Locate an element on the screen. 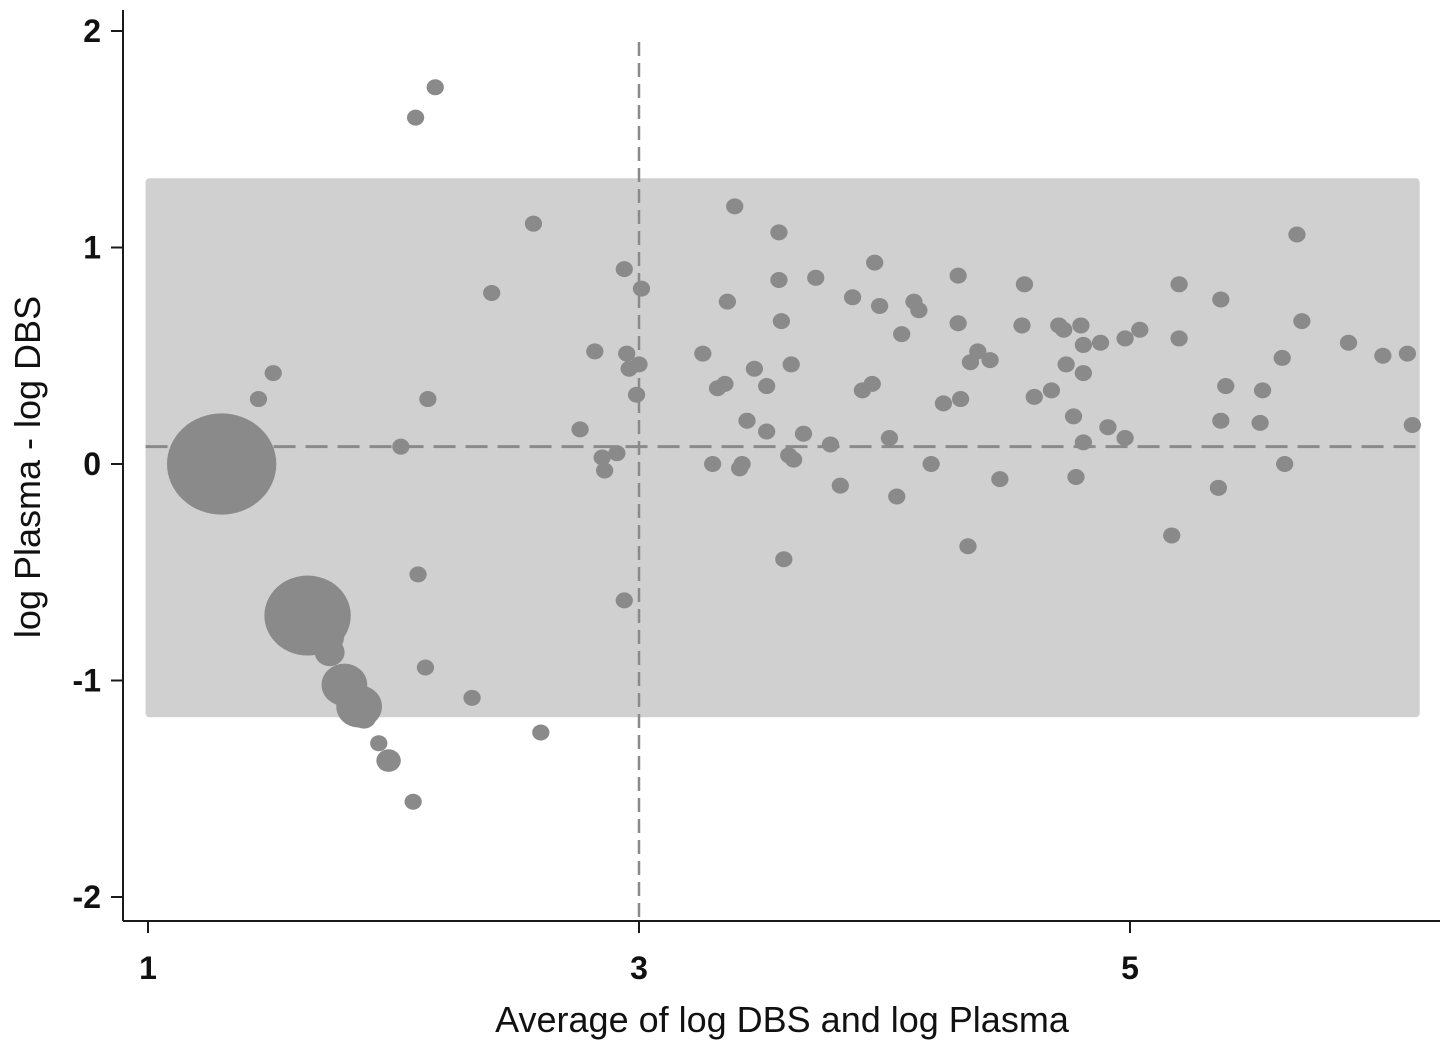  y-tick-label: 0 is located at coordinates (92, 464).